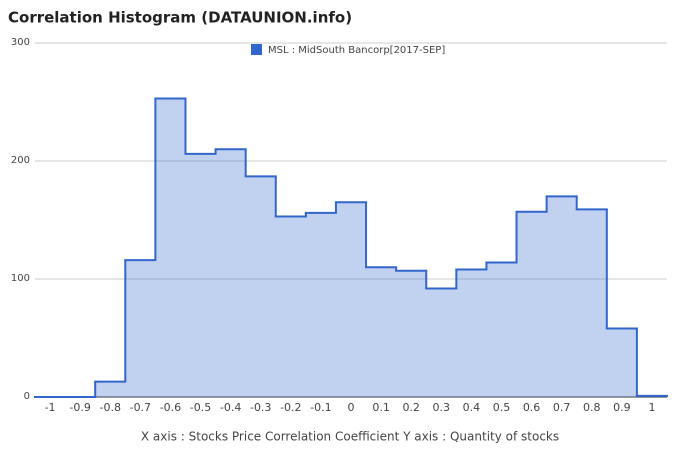  What do you see at coordinates (356, 50) in the screenshot?
I see `legend-label: MSL : MidSouth Bancorp[2017-SEP]` at bounding box center [356, 50].